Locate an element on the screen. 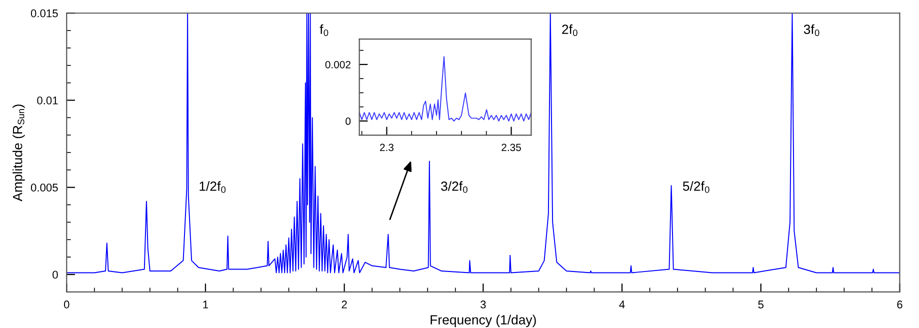 The image size is (919, 328). x-tick-label: 5 is located at coordinates (761, 304).